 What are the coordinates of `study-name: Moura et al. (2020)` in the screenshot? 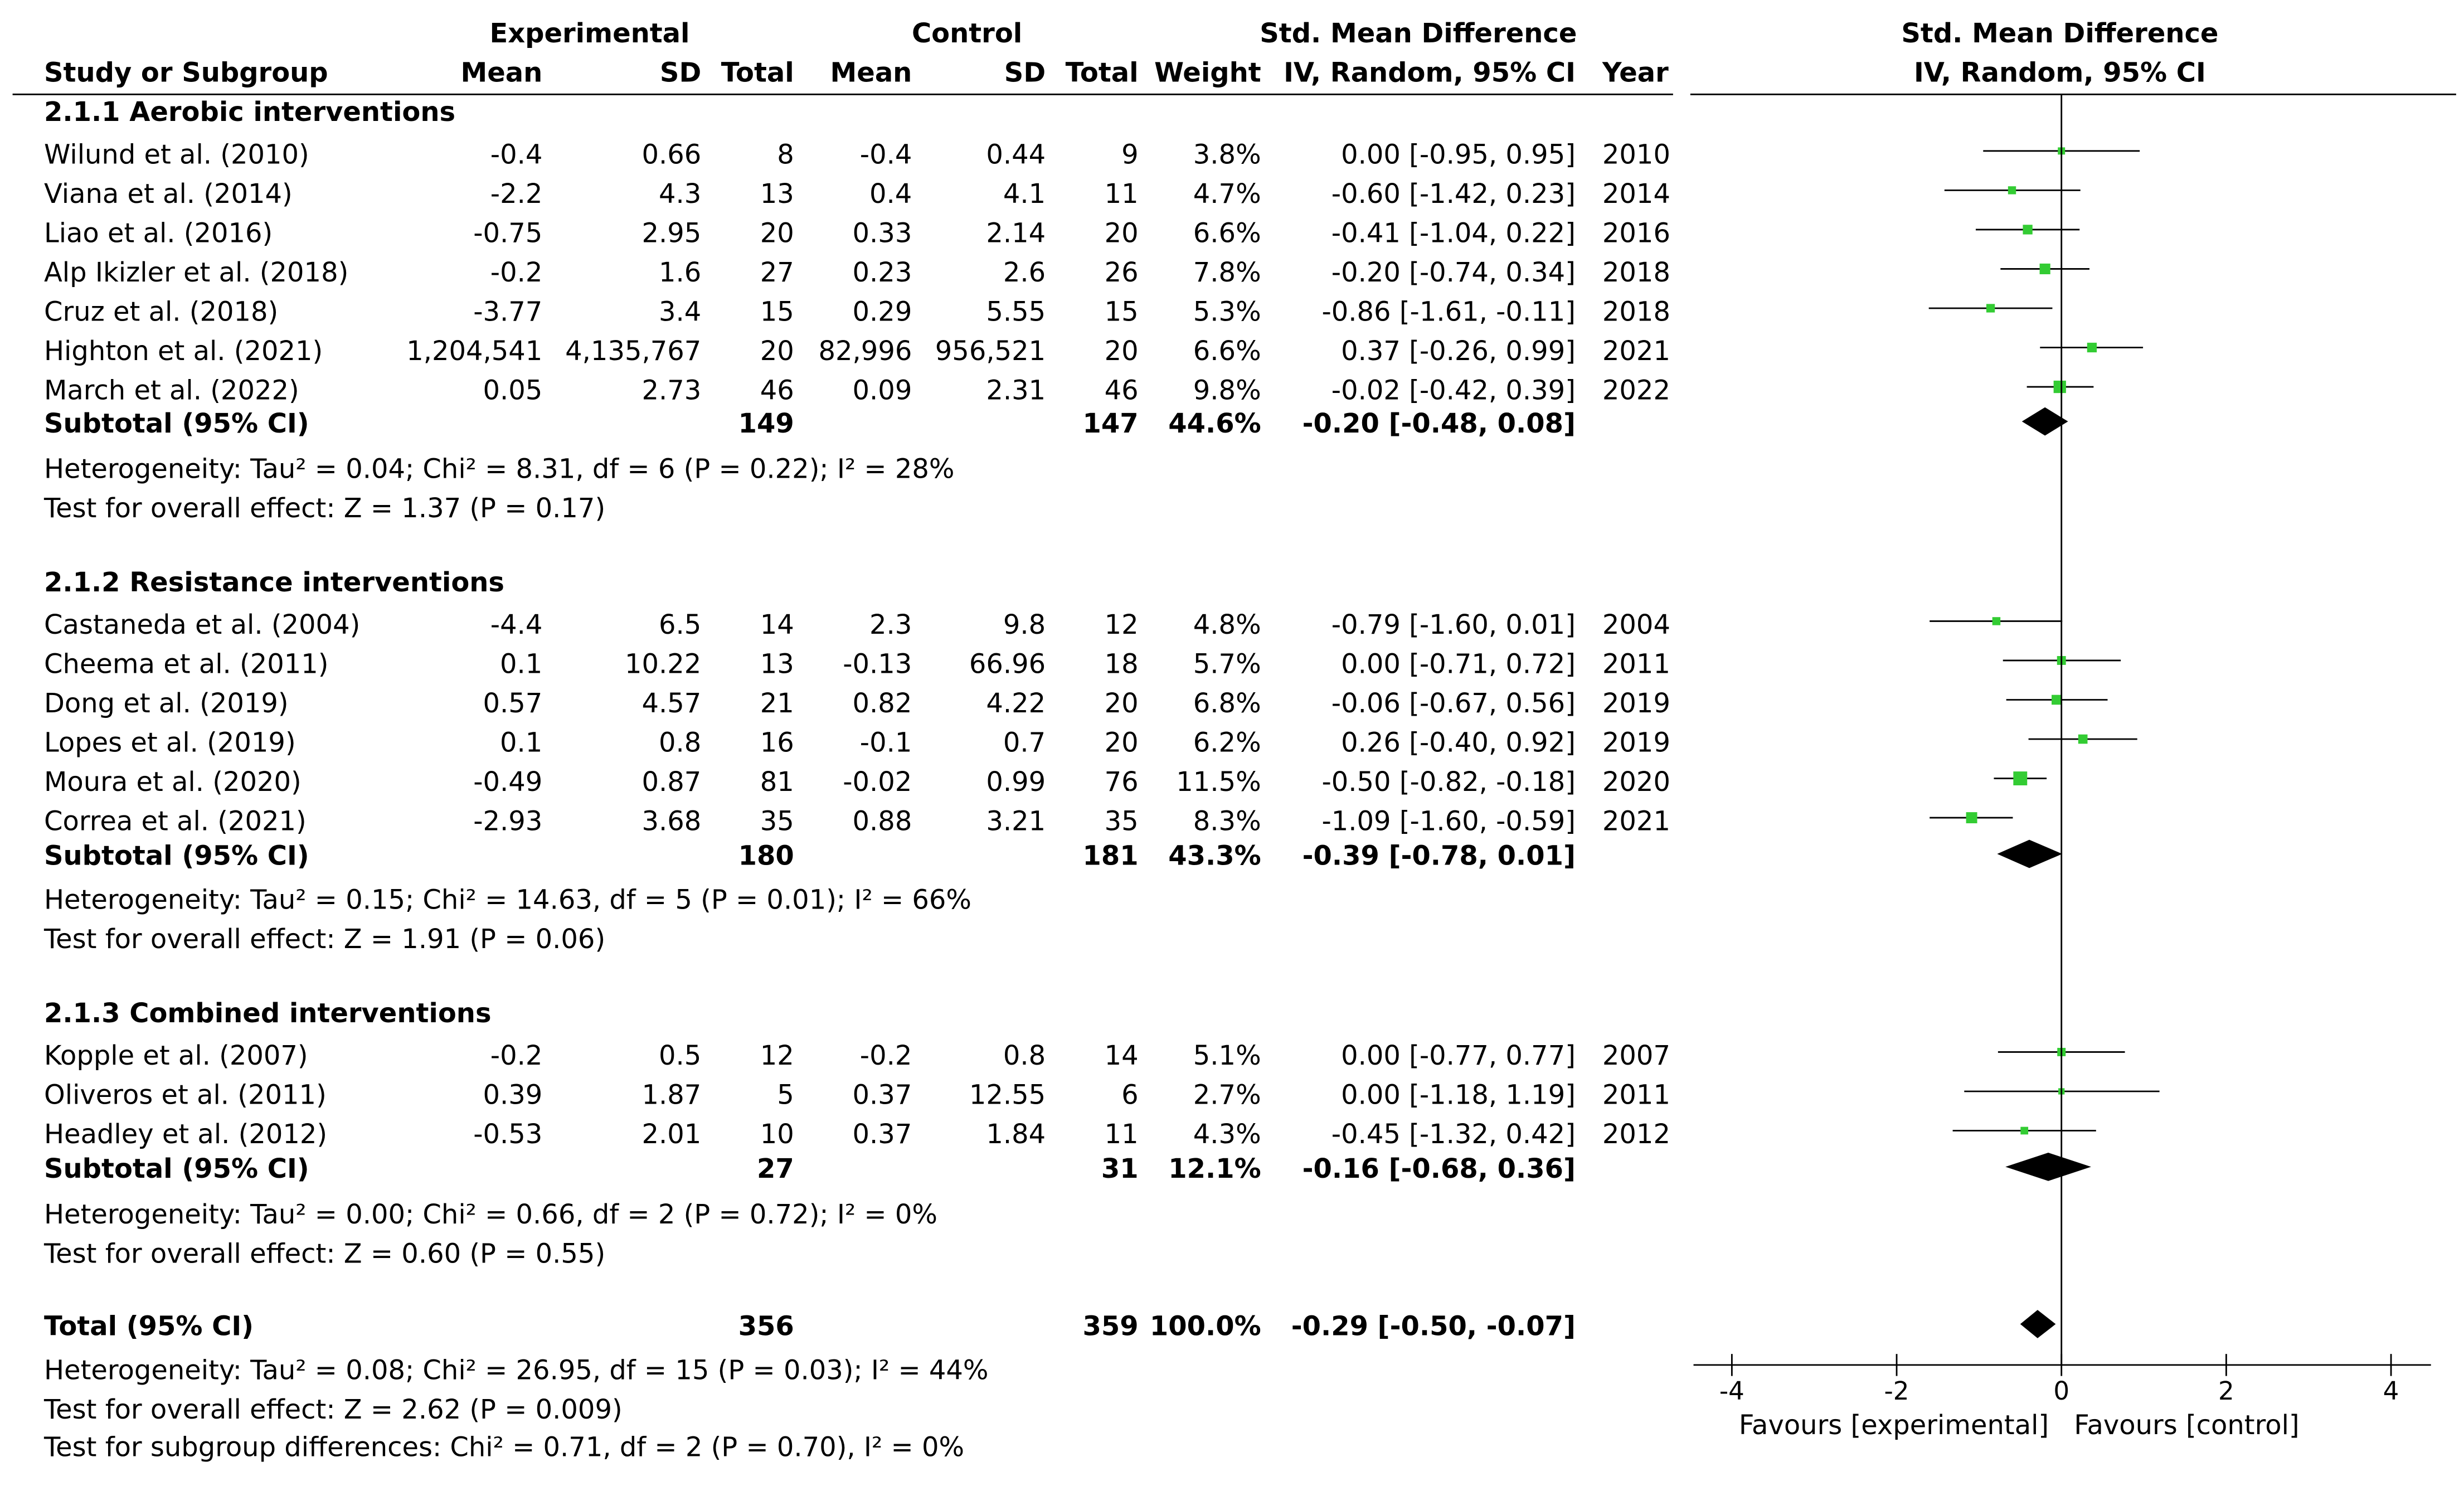 It's located at (172, 782).